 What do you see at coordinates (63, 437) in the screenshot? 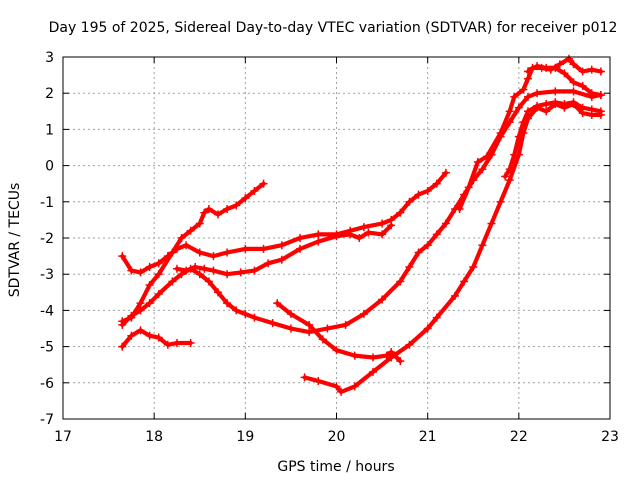
I see `x-tick-label: 17` at bounding box center [63, 437].